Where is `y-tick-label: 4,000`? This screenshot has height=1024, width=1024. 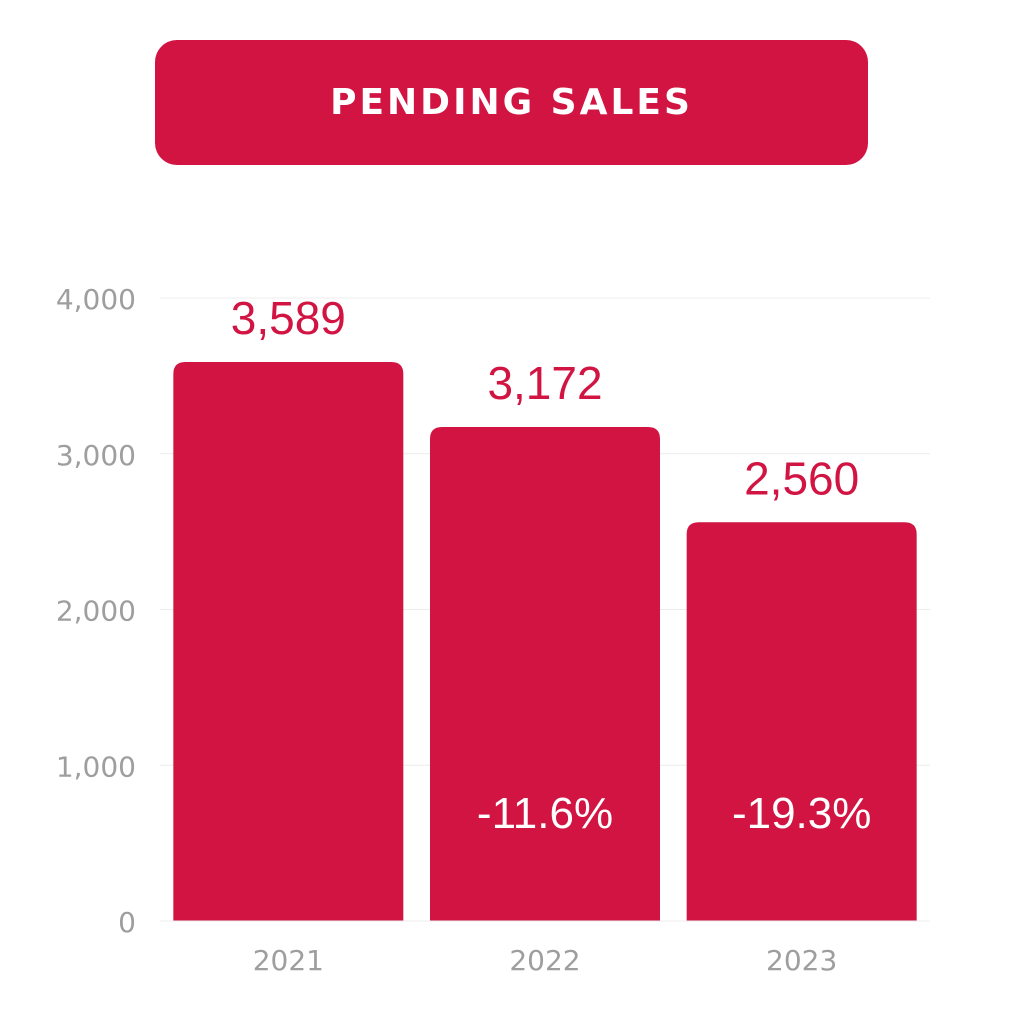
y-tick-label: 4,000 is located at coordinates (96, 299).